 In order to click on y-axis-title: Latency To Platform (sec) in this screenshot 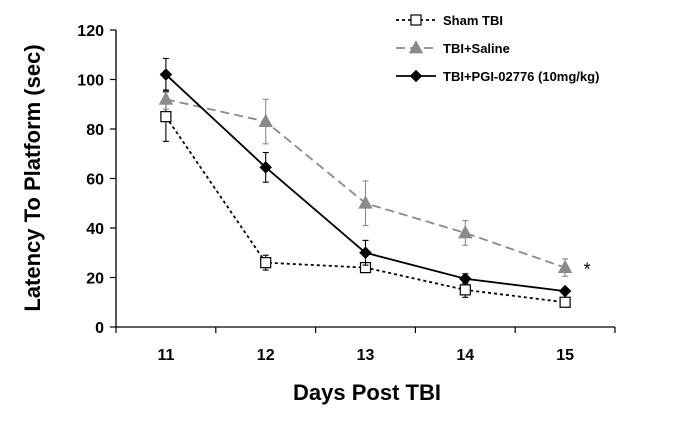, I will do `click(32, 177)`.